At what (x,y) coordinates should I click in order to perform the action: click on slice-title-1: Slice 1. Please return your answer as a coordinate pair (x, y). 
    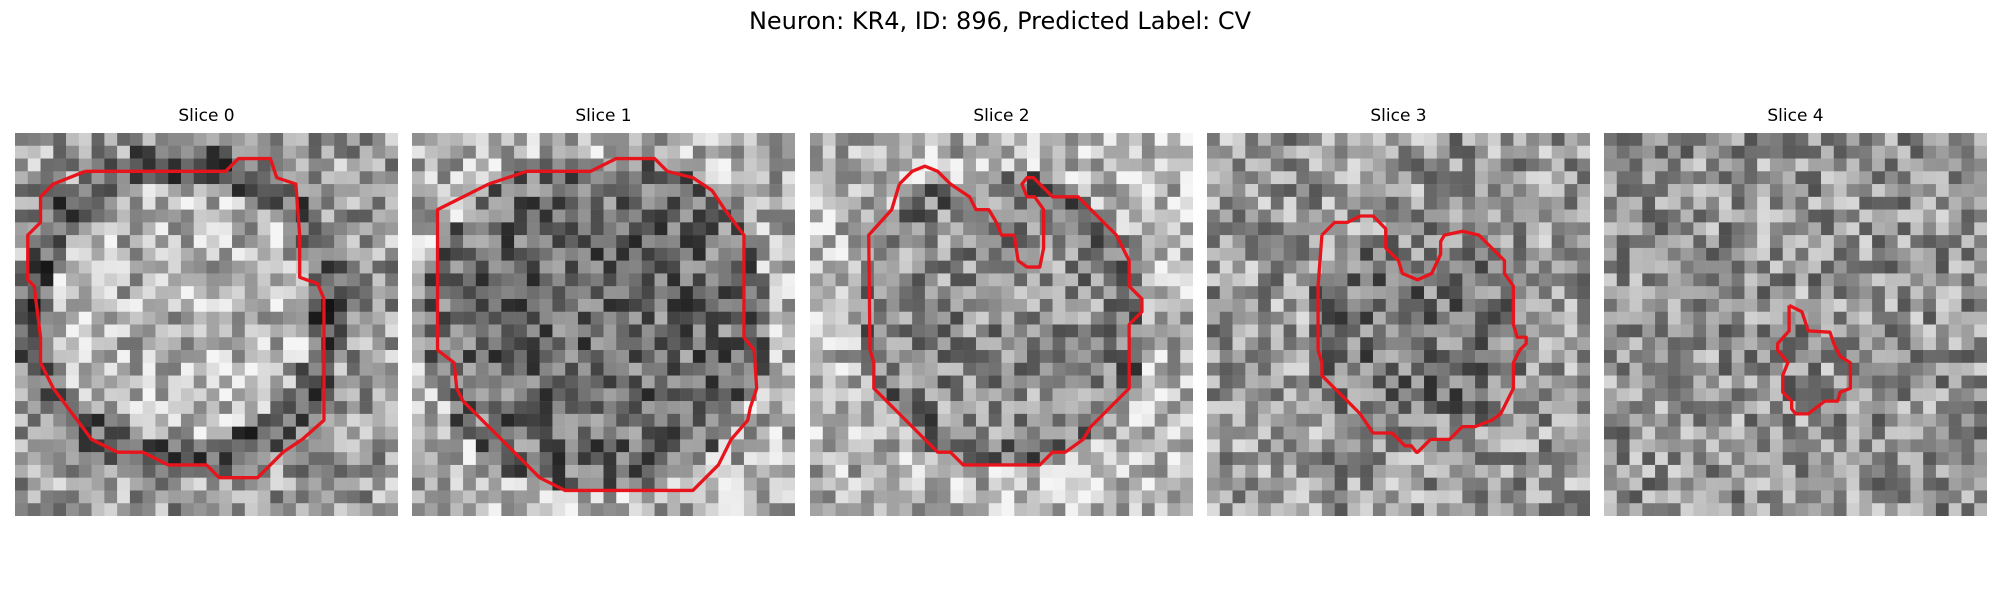
    Looking at the image, I should click on (603, 116).